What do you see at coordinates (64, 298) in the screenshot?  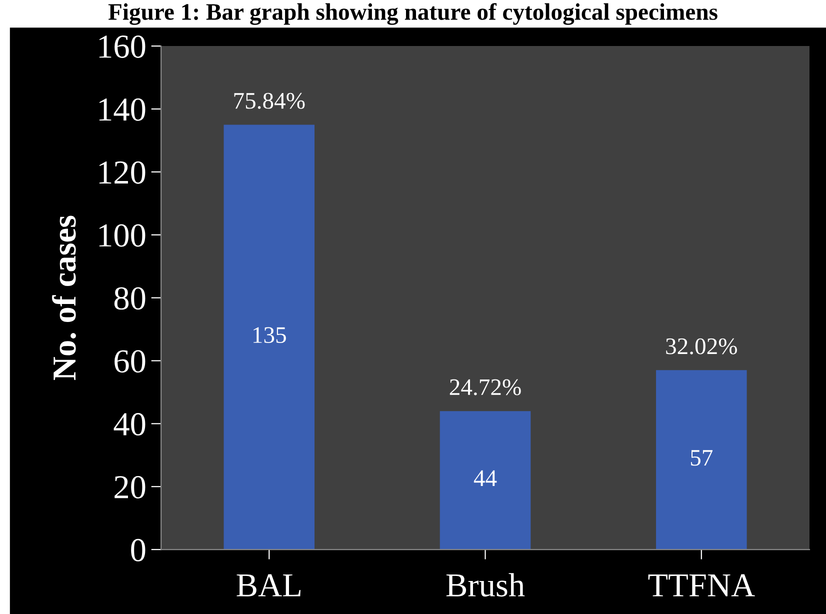 I see `y-axis-title: No. of cases` at bounding box center [64, 298].